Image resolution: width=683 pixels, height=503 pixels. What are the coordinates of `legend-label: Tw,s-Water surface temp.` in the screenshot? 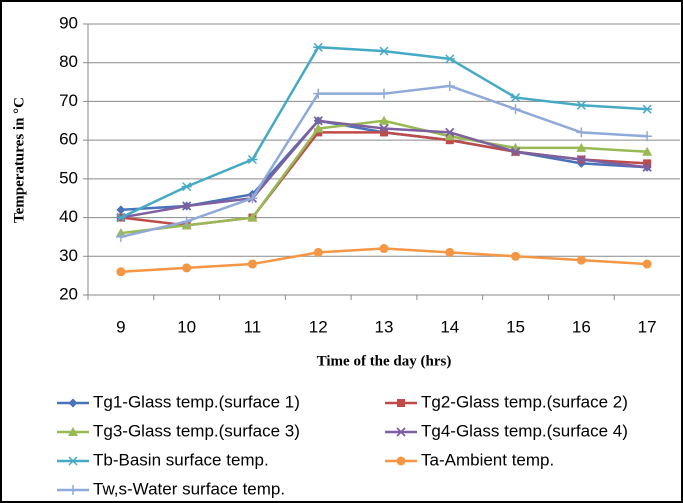 It's located at (189, 488).